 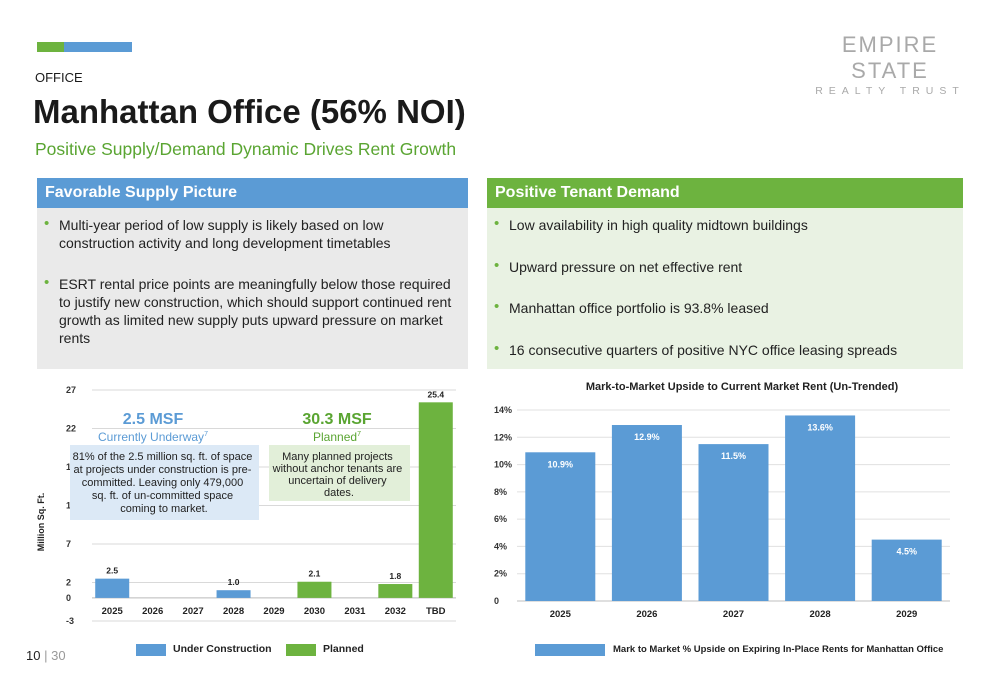 What do you see at coordinates (206, 434) in the screenshot?
I see `underway-footnote: 7` at bounding box center [206, 434].